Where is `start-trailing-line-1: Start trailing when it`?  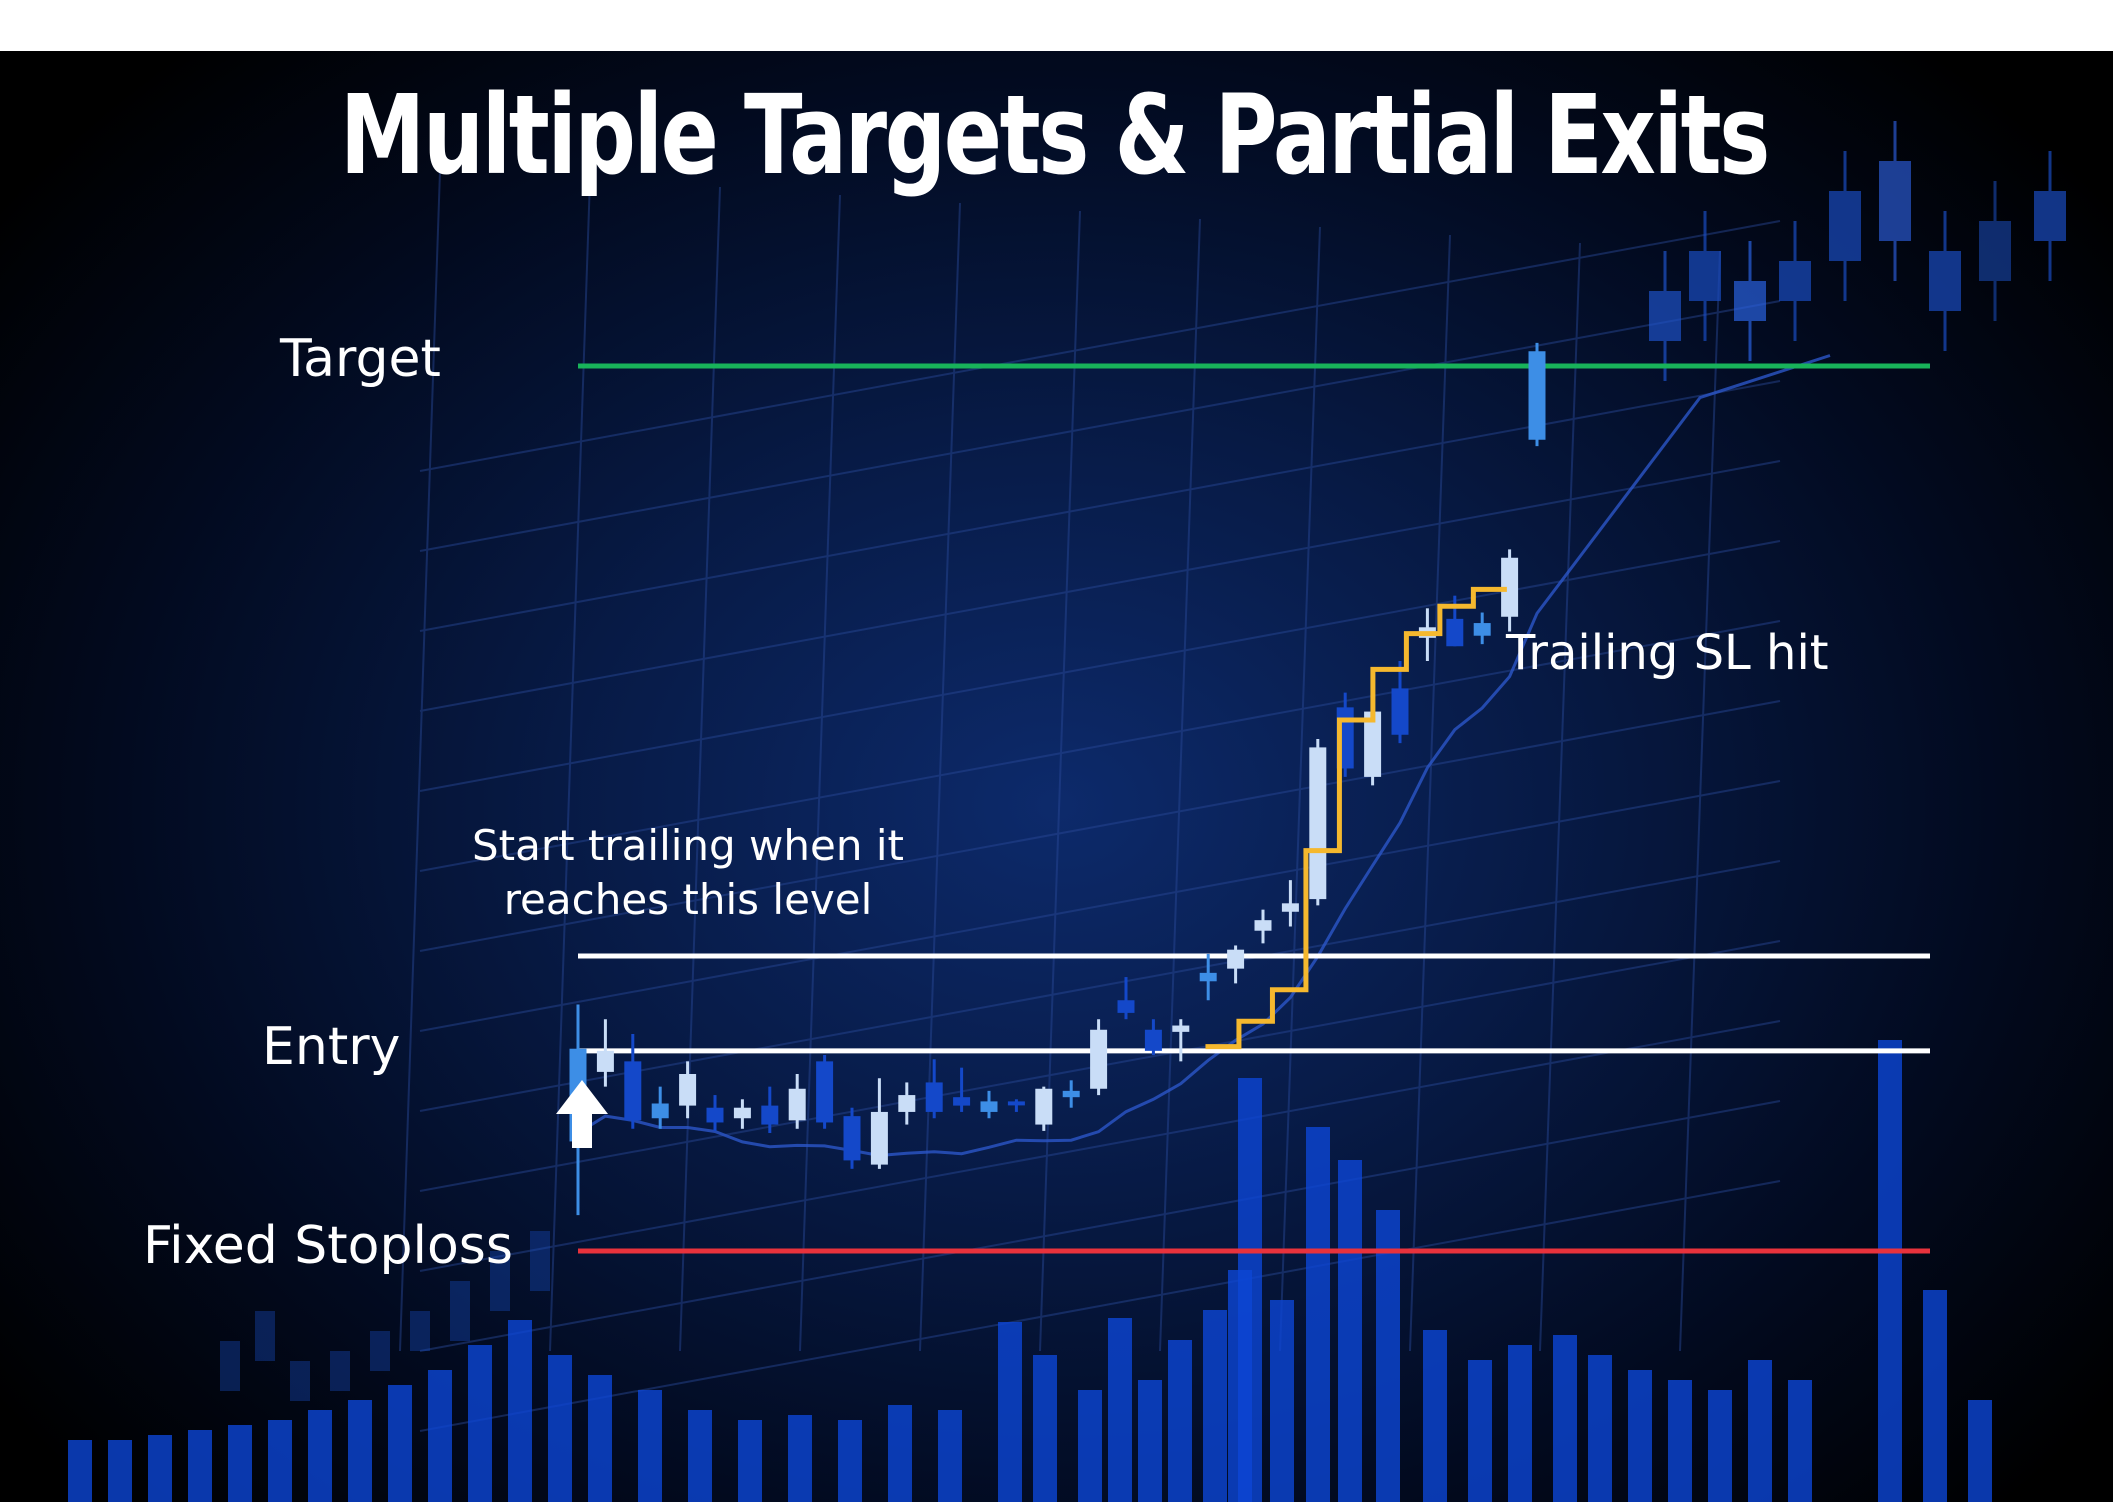 start-trailing-line-1: Start trailing when it is located at coordinates (688, 845).